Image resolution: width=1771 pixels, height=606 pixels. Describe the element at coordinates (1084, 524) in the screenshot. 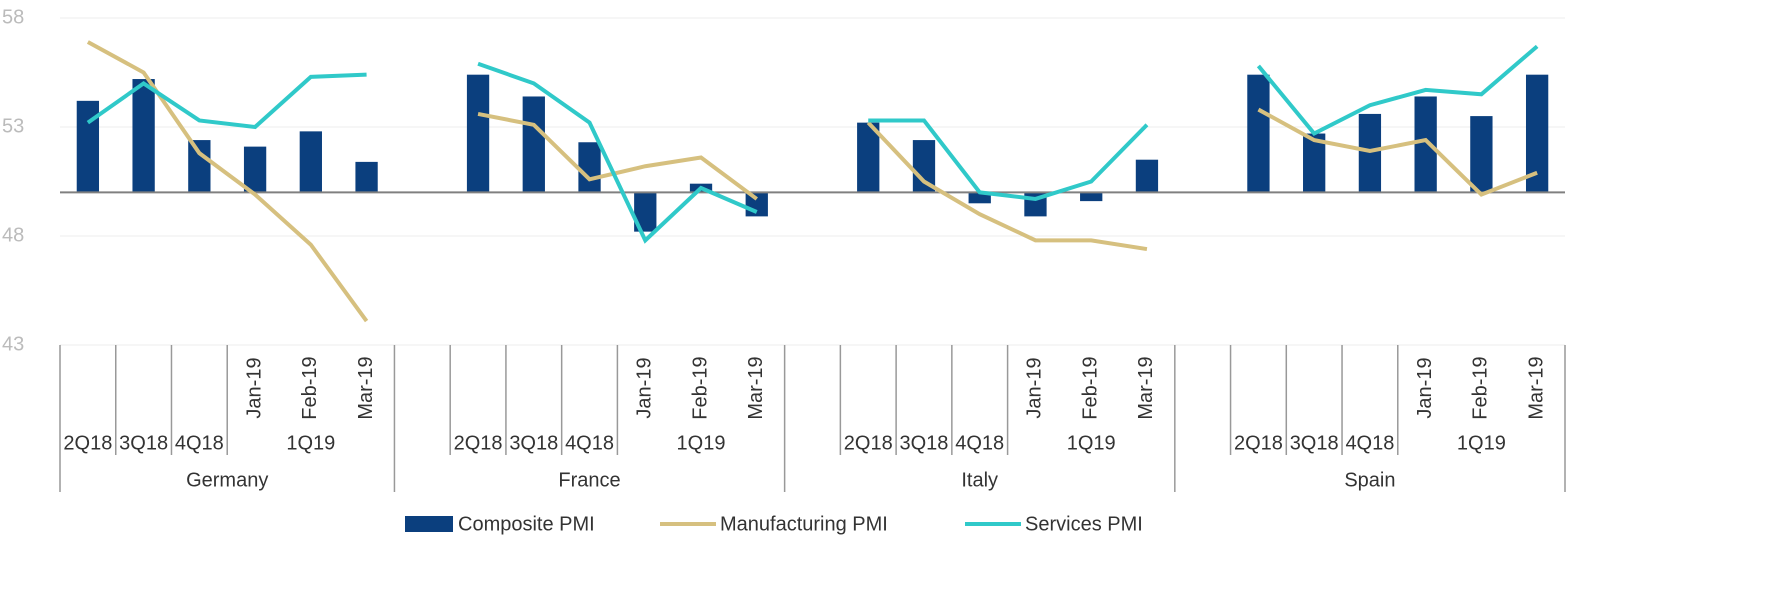

I see `legend-label: Services PMI` at that location.